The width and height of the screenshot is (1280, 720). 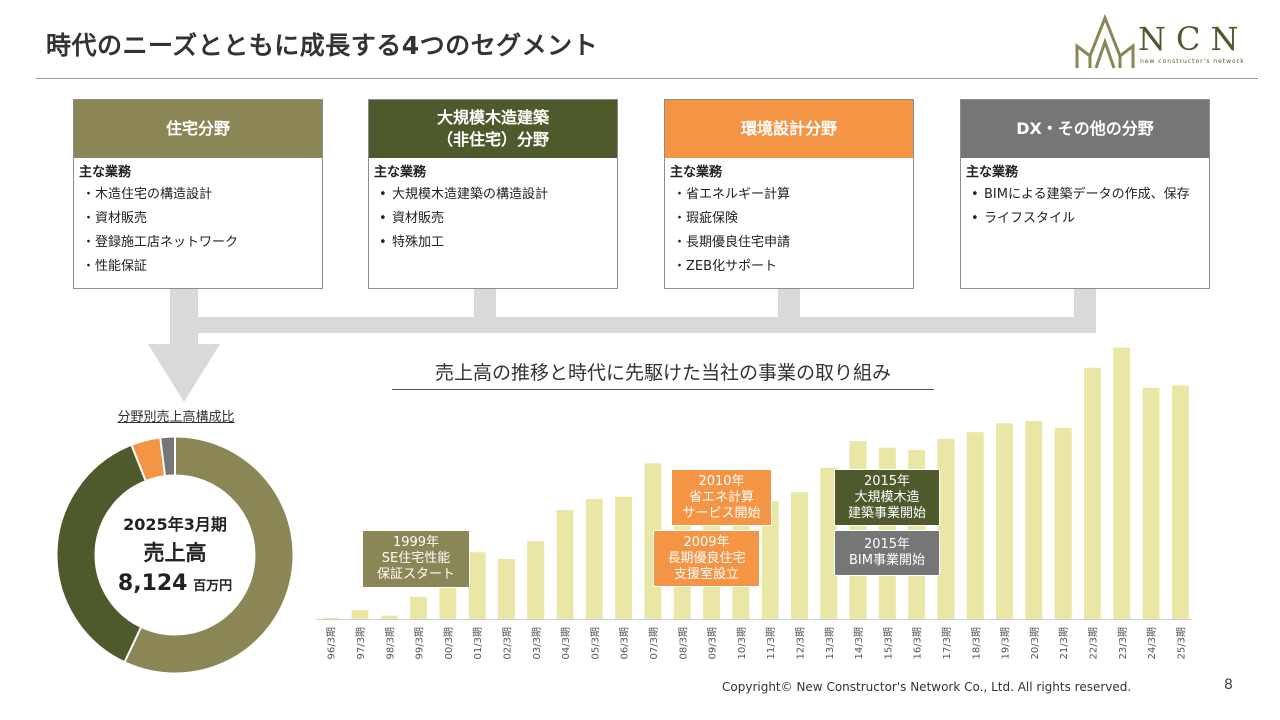 What do you see at coordinates (390, 643) in the screenshot?
I see `x-tick-label: 98/3期` at bounding box center [390, 643].